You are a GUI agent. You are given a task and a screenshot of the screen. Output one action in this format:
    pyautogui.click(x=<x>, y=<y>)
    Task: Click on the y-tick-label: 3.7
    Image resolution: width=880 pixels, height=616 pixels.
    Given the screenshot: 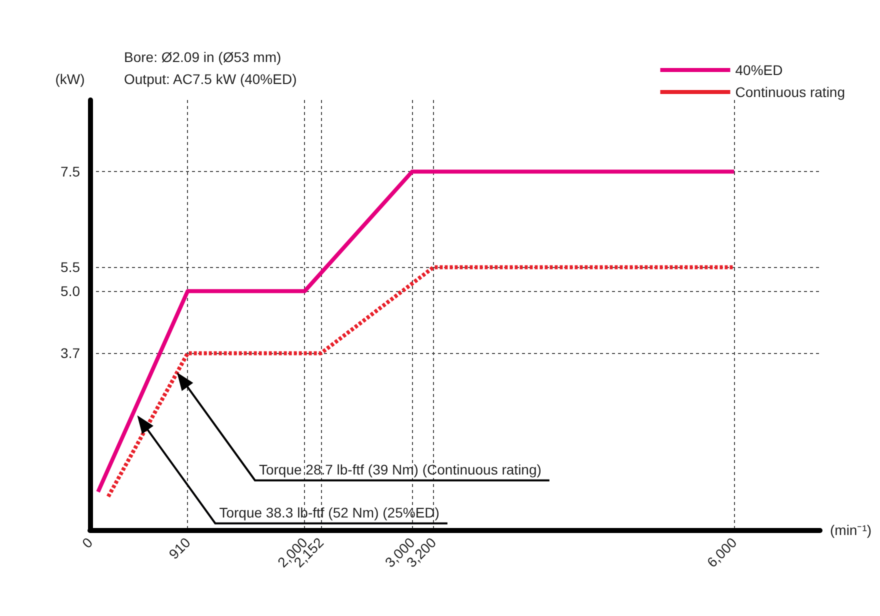 What is the action you would take?
    pyautogui.click(x=70, y=353)
    